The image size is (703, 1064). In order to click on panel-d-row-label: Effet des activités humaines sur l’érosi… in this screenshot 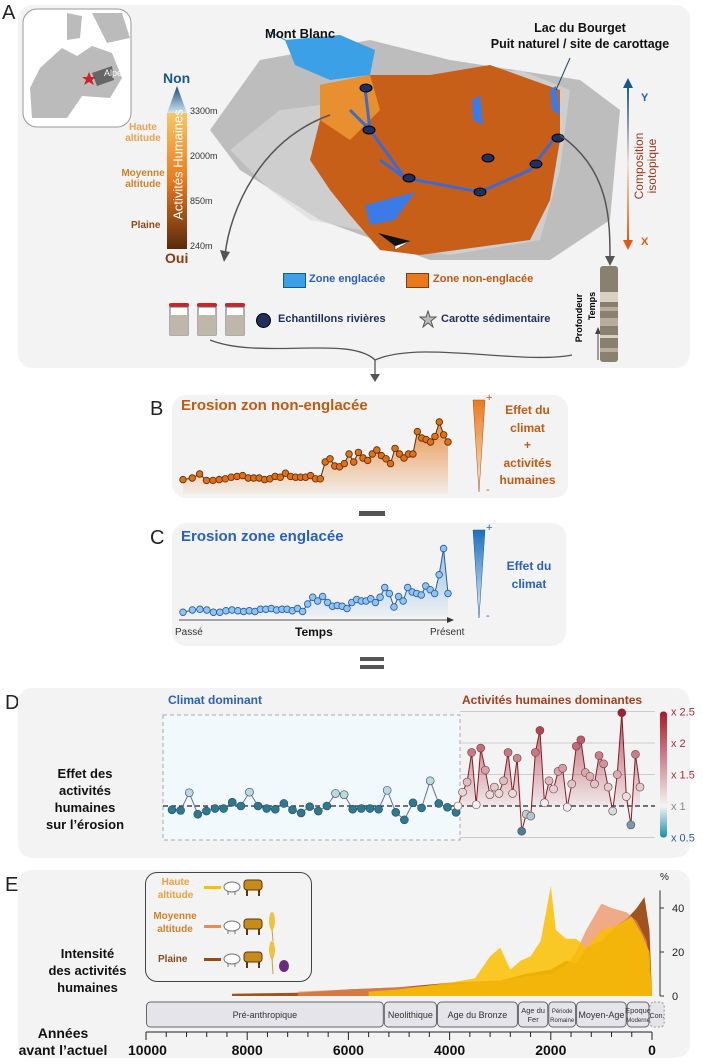, I will do `click(85, 799)`.